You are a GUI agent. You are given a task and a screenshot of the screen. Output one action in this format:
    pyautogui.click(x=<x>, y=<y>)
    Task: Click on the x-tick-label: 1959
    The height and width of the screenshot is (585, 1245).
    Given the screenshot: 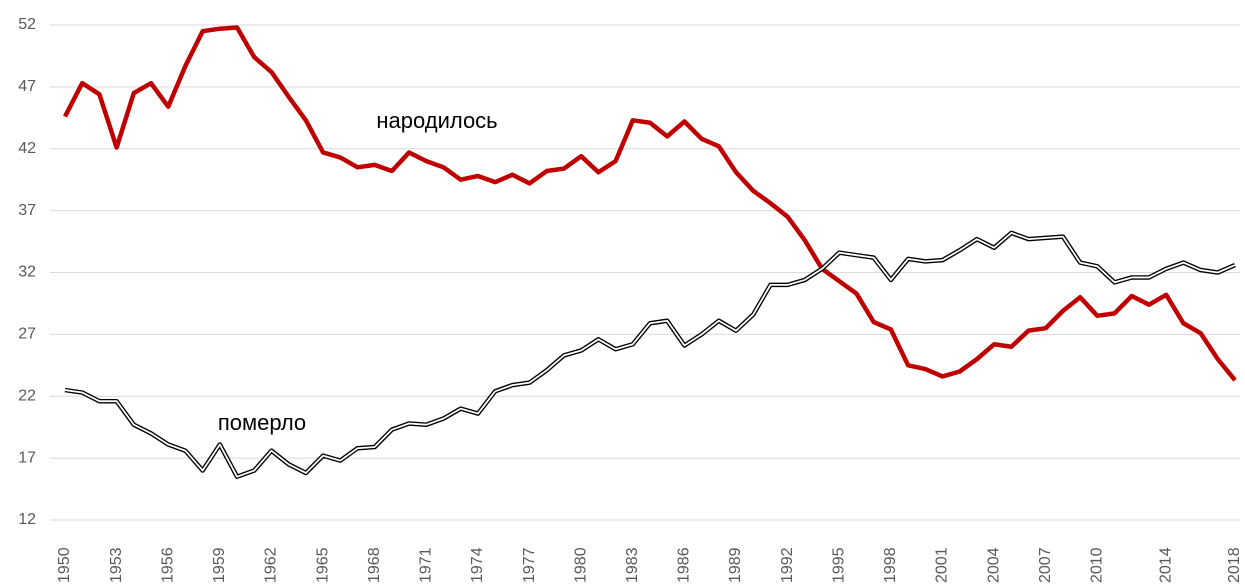 What is the action you would take?
    pyautogui.click(x=219, y=565)
    